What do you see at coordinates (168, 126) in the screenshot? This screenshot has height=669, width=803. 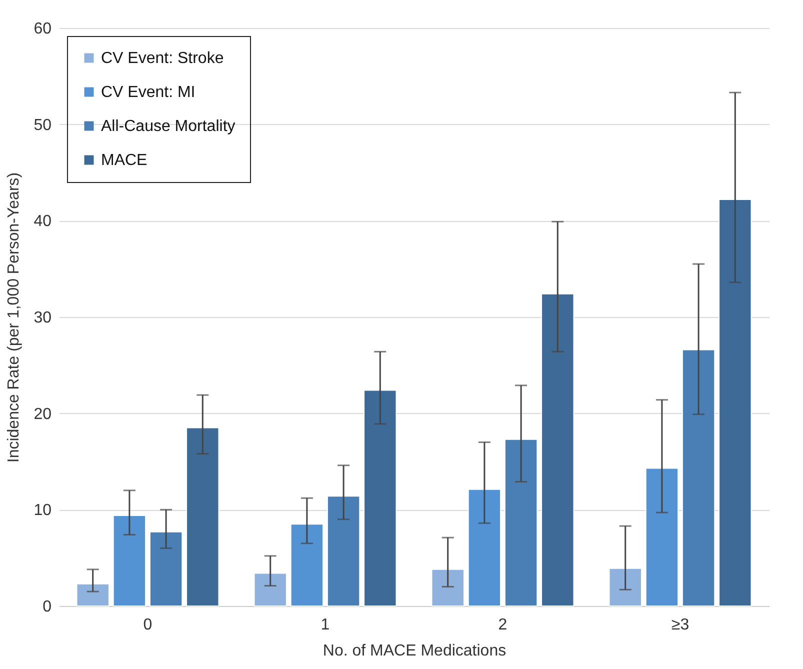 I see `legend-label: All-Cause Mortality` at bounding box center [168, 126].